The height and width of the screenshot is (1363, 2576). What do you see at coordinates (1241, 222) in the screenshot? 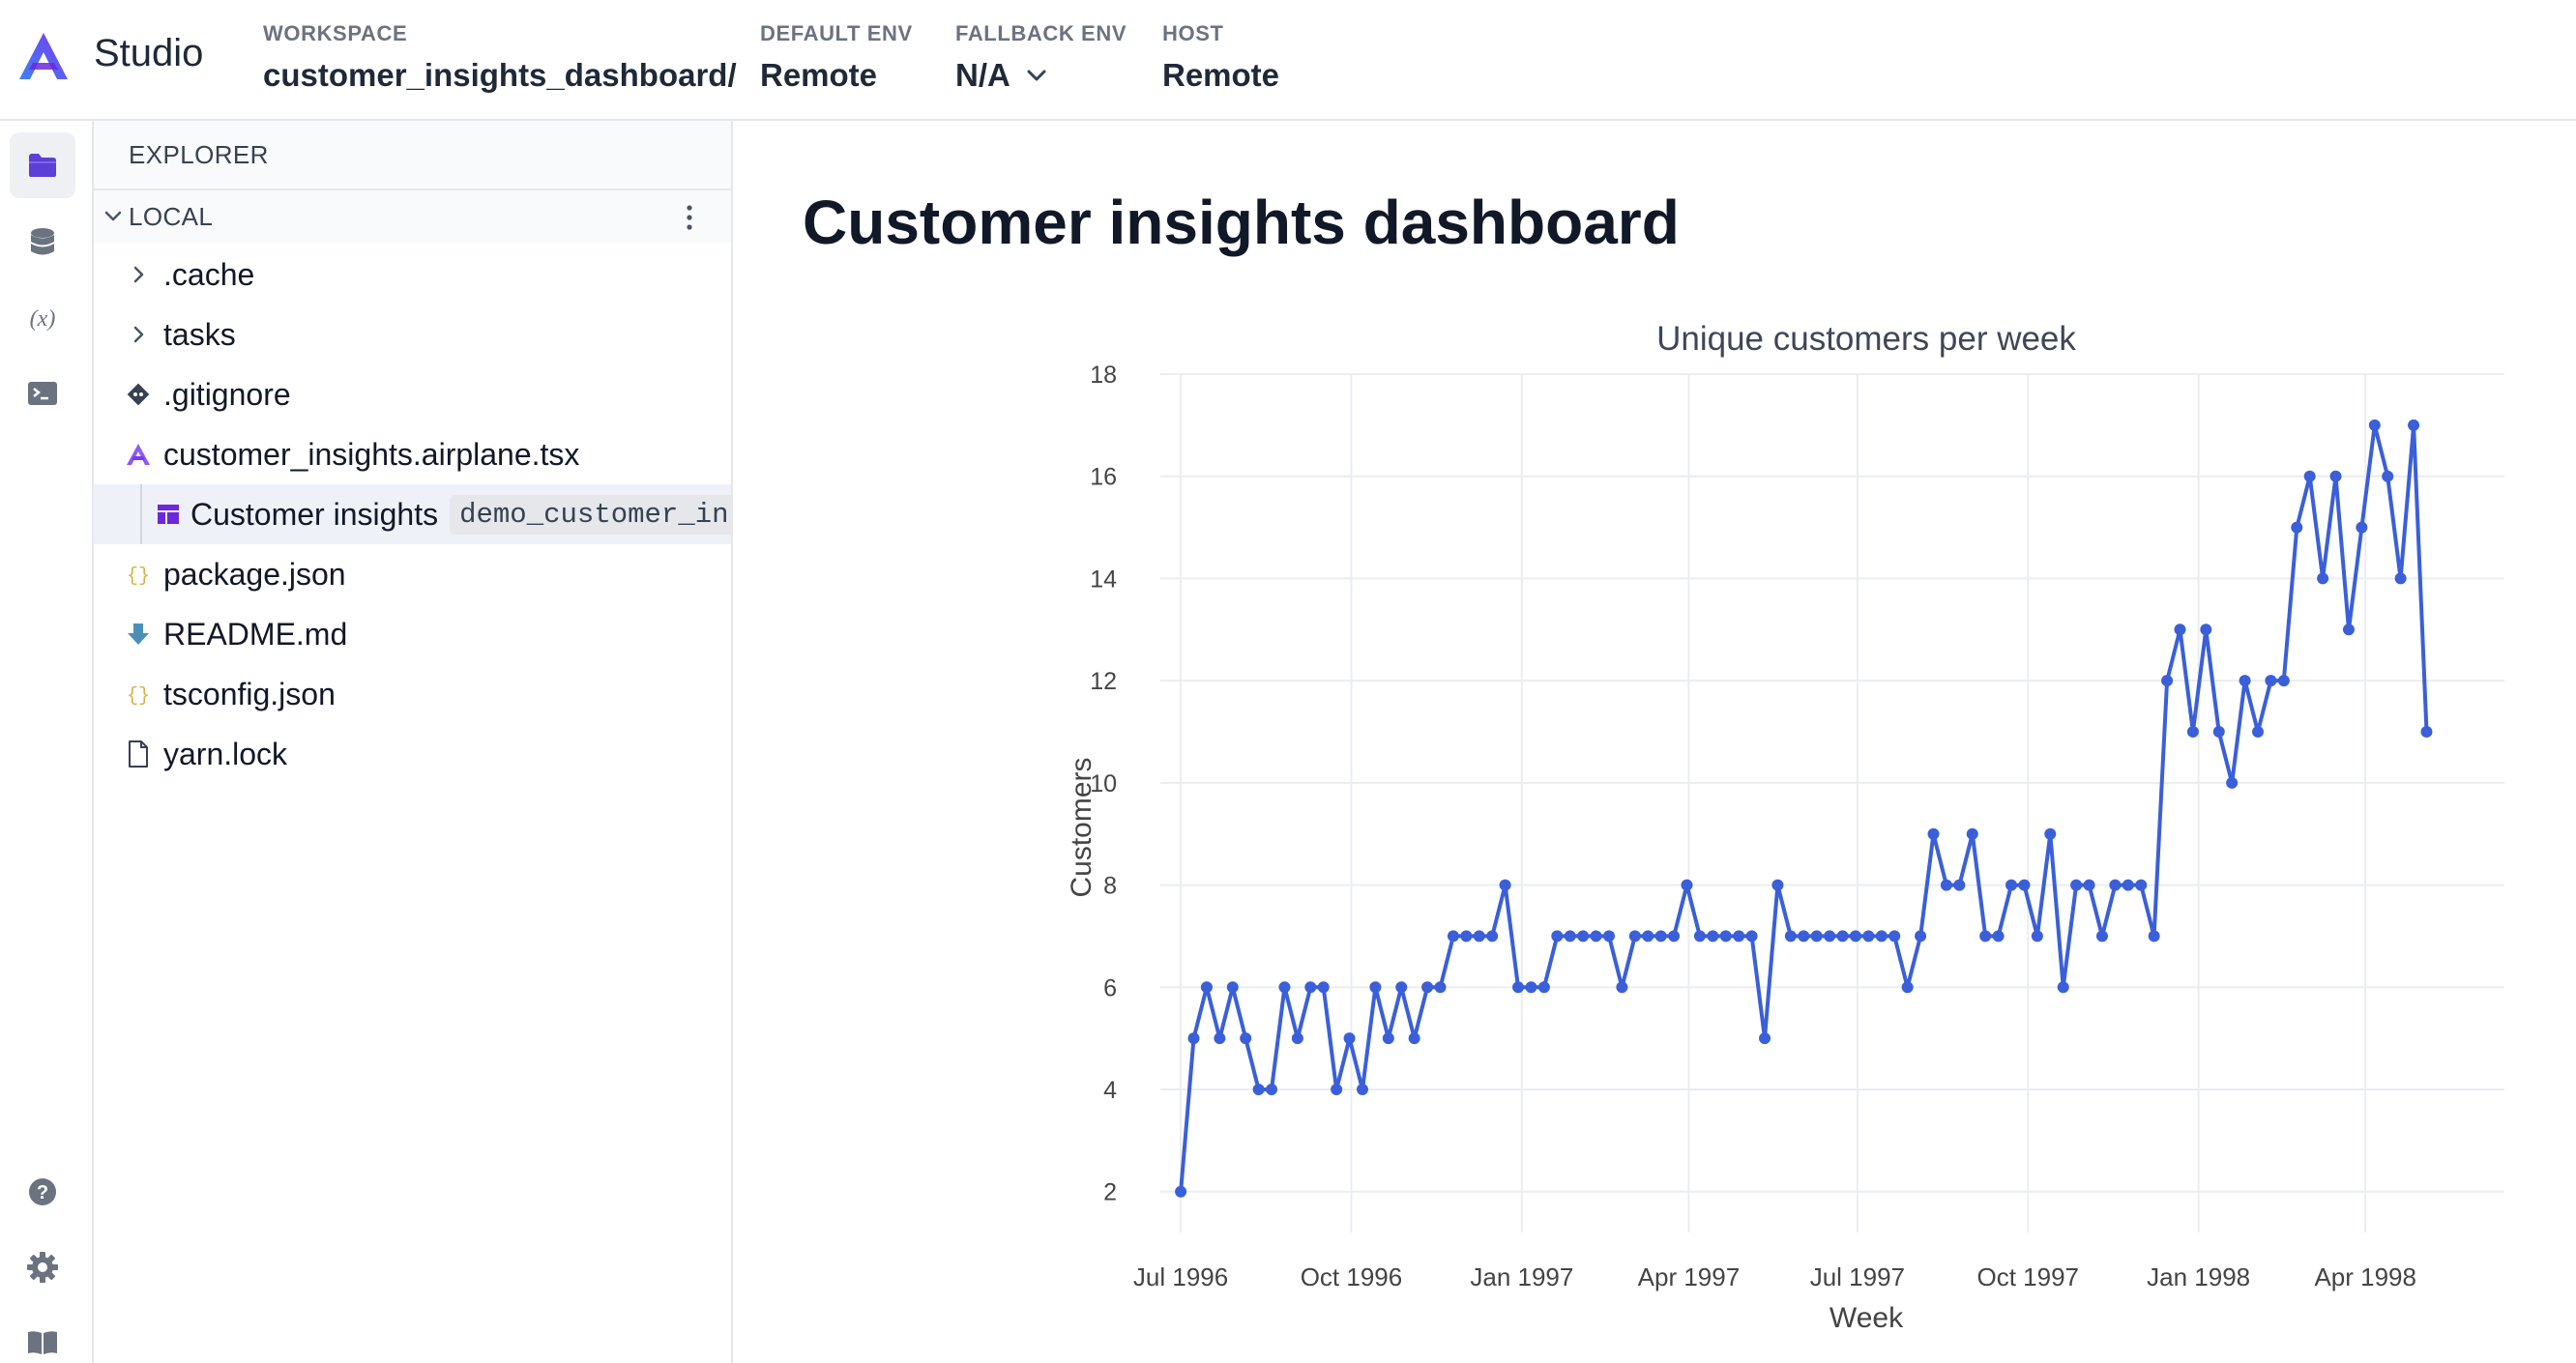
I see `page-title: Customer insights dashboard` at bounding box center [1241, 222].